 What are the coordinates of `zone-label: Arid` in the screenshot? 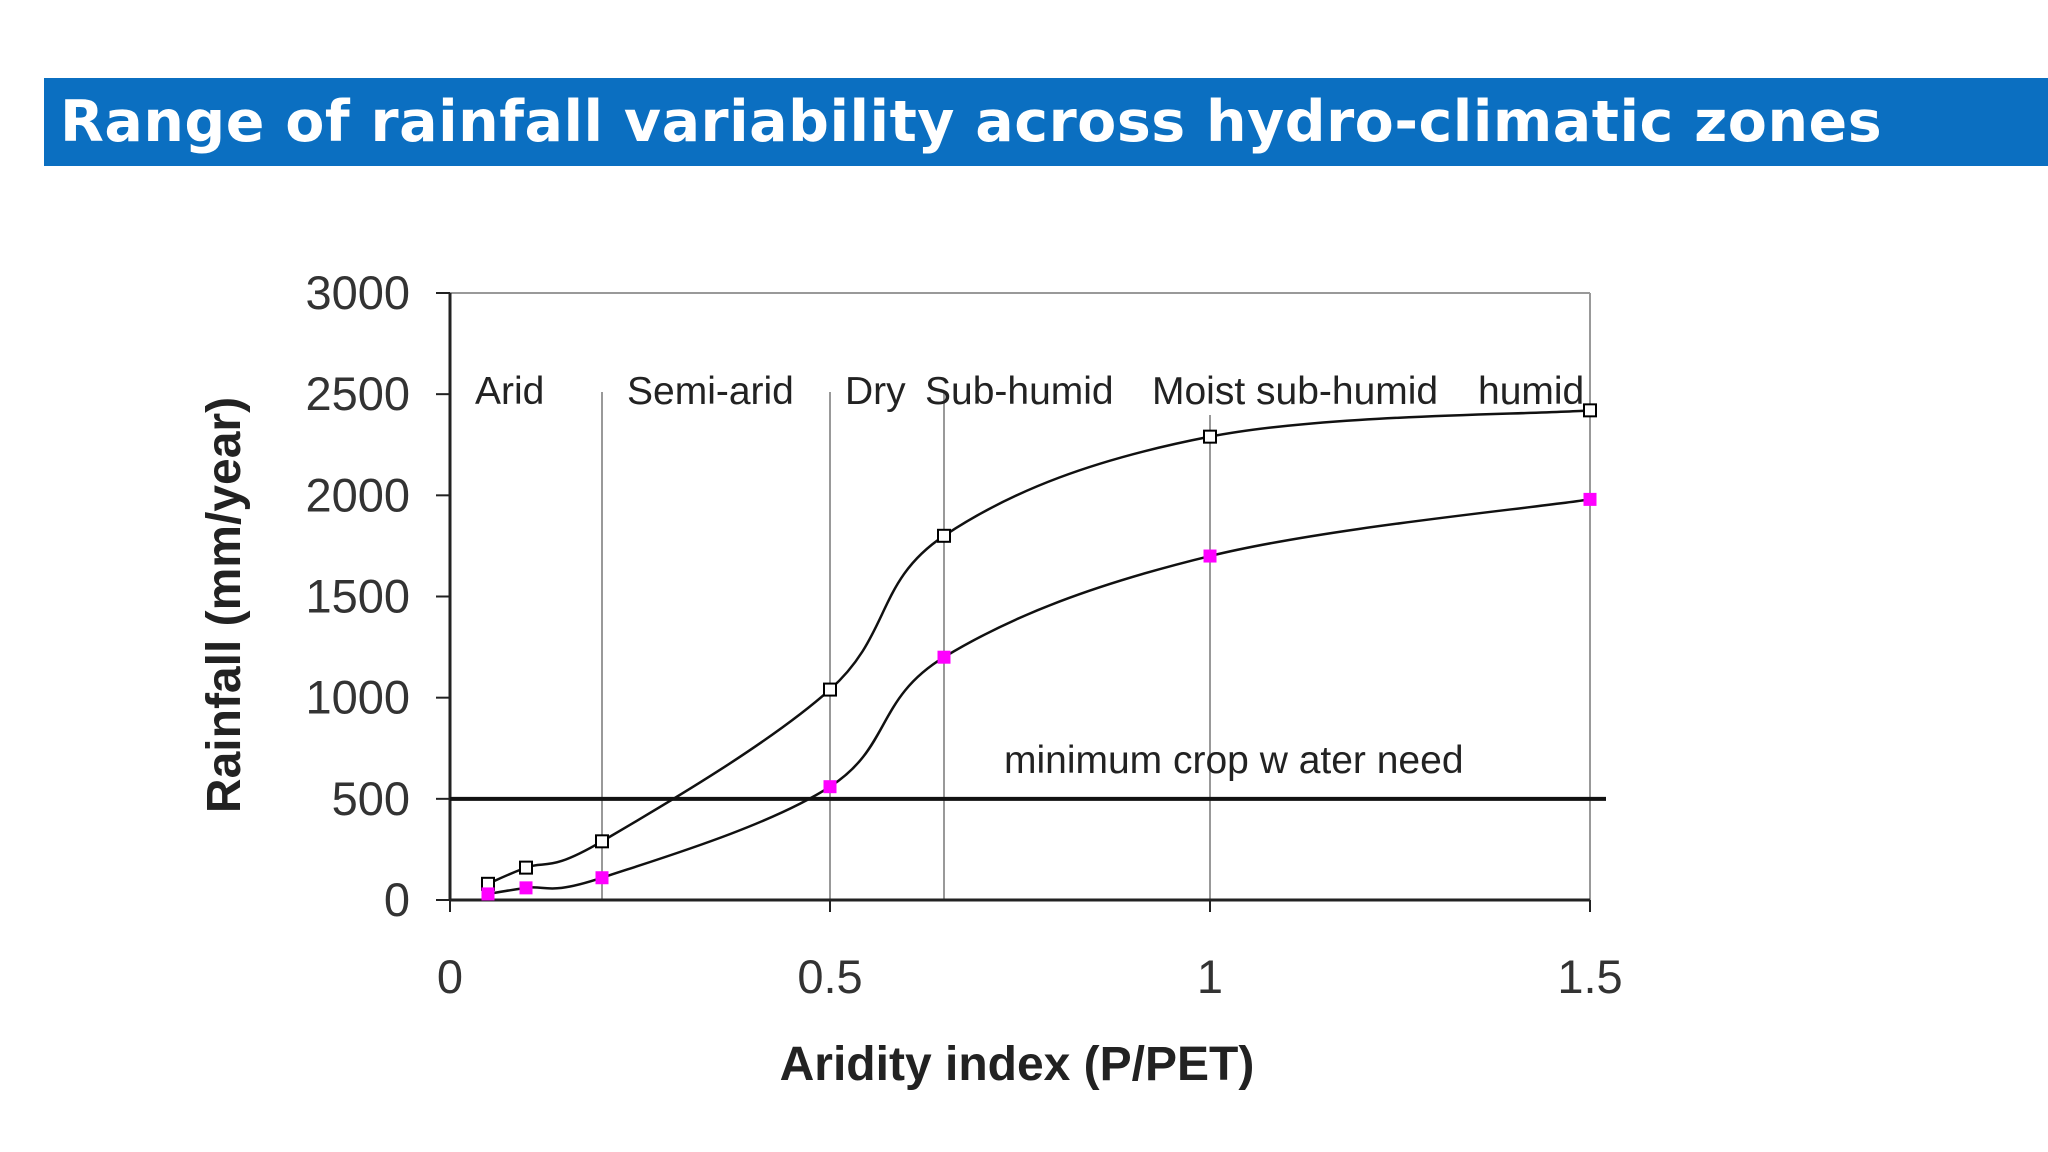 It's located at (509, 391).